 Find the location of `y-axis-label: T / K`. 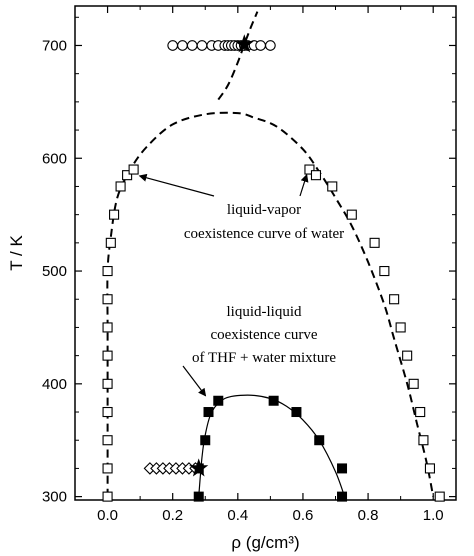

y-axis-label: T / K is located at coordinates (16, 253).